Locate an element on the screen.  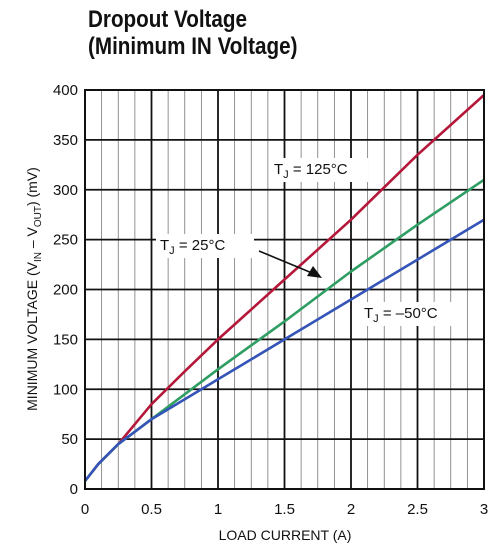
x-tick-labels: 0 0.5 1 1.5 2 2.5 3 is located at coordinates (284, 509).